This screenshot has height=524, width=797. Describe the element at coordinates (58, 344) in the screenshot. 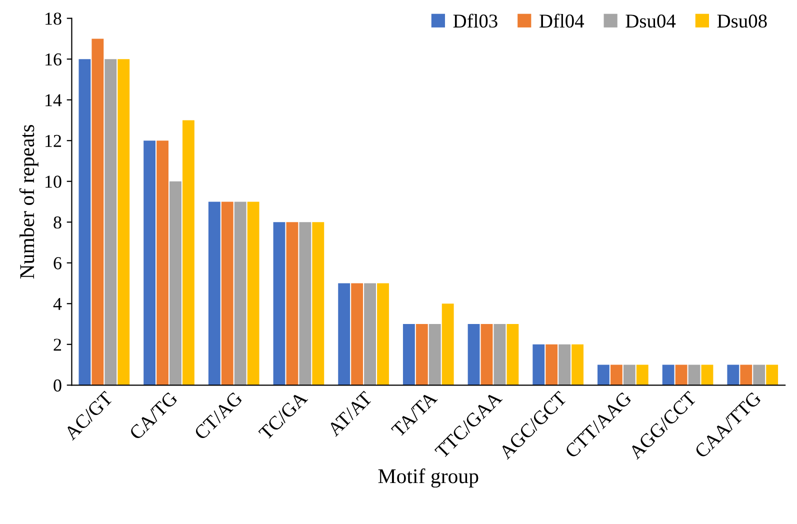

I see `y-tick-label: 2` at that location.